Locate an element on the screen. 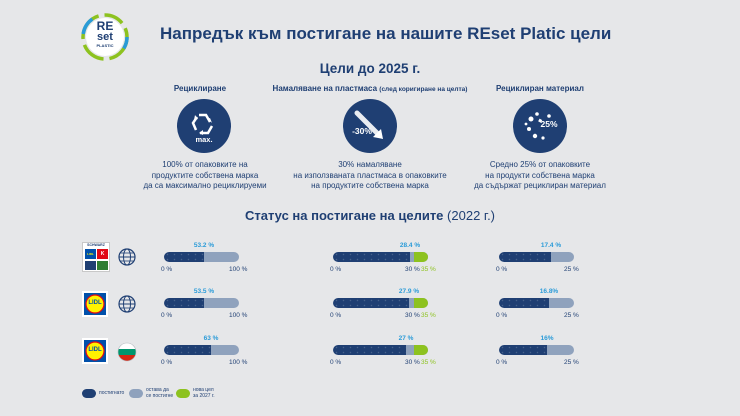 The image size is (740, 416). recycled-material-icon-label: 25% is located at coordinates (549, 124).